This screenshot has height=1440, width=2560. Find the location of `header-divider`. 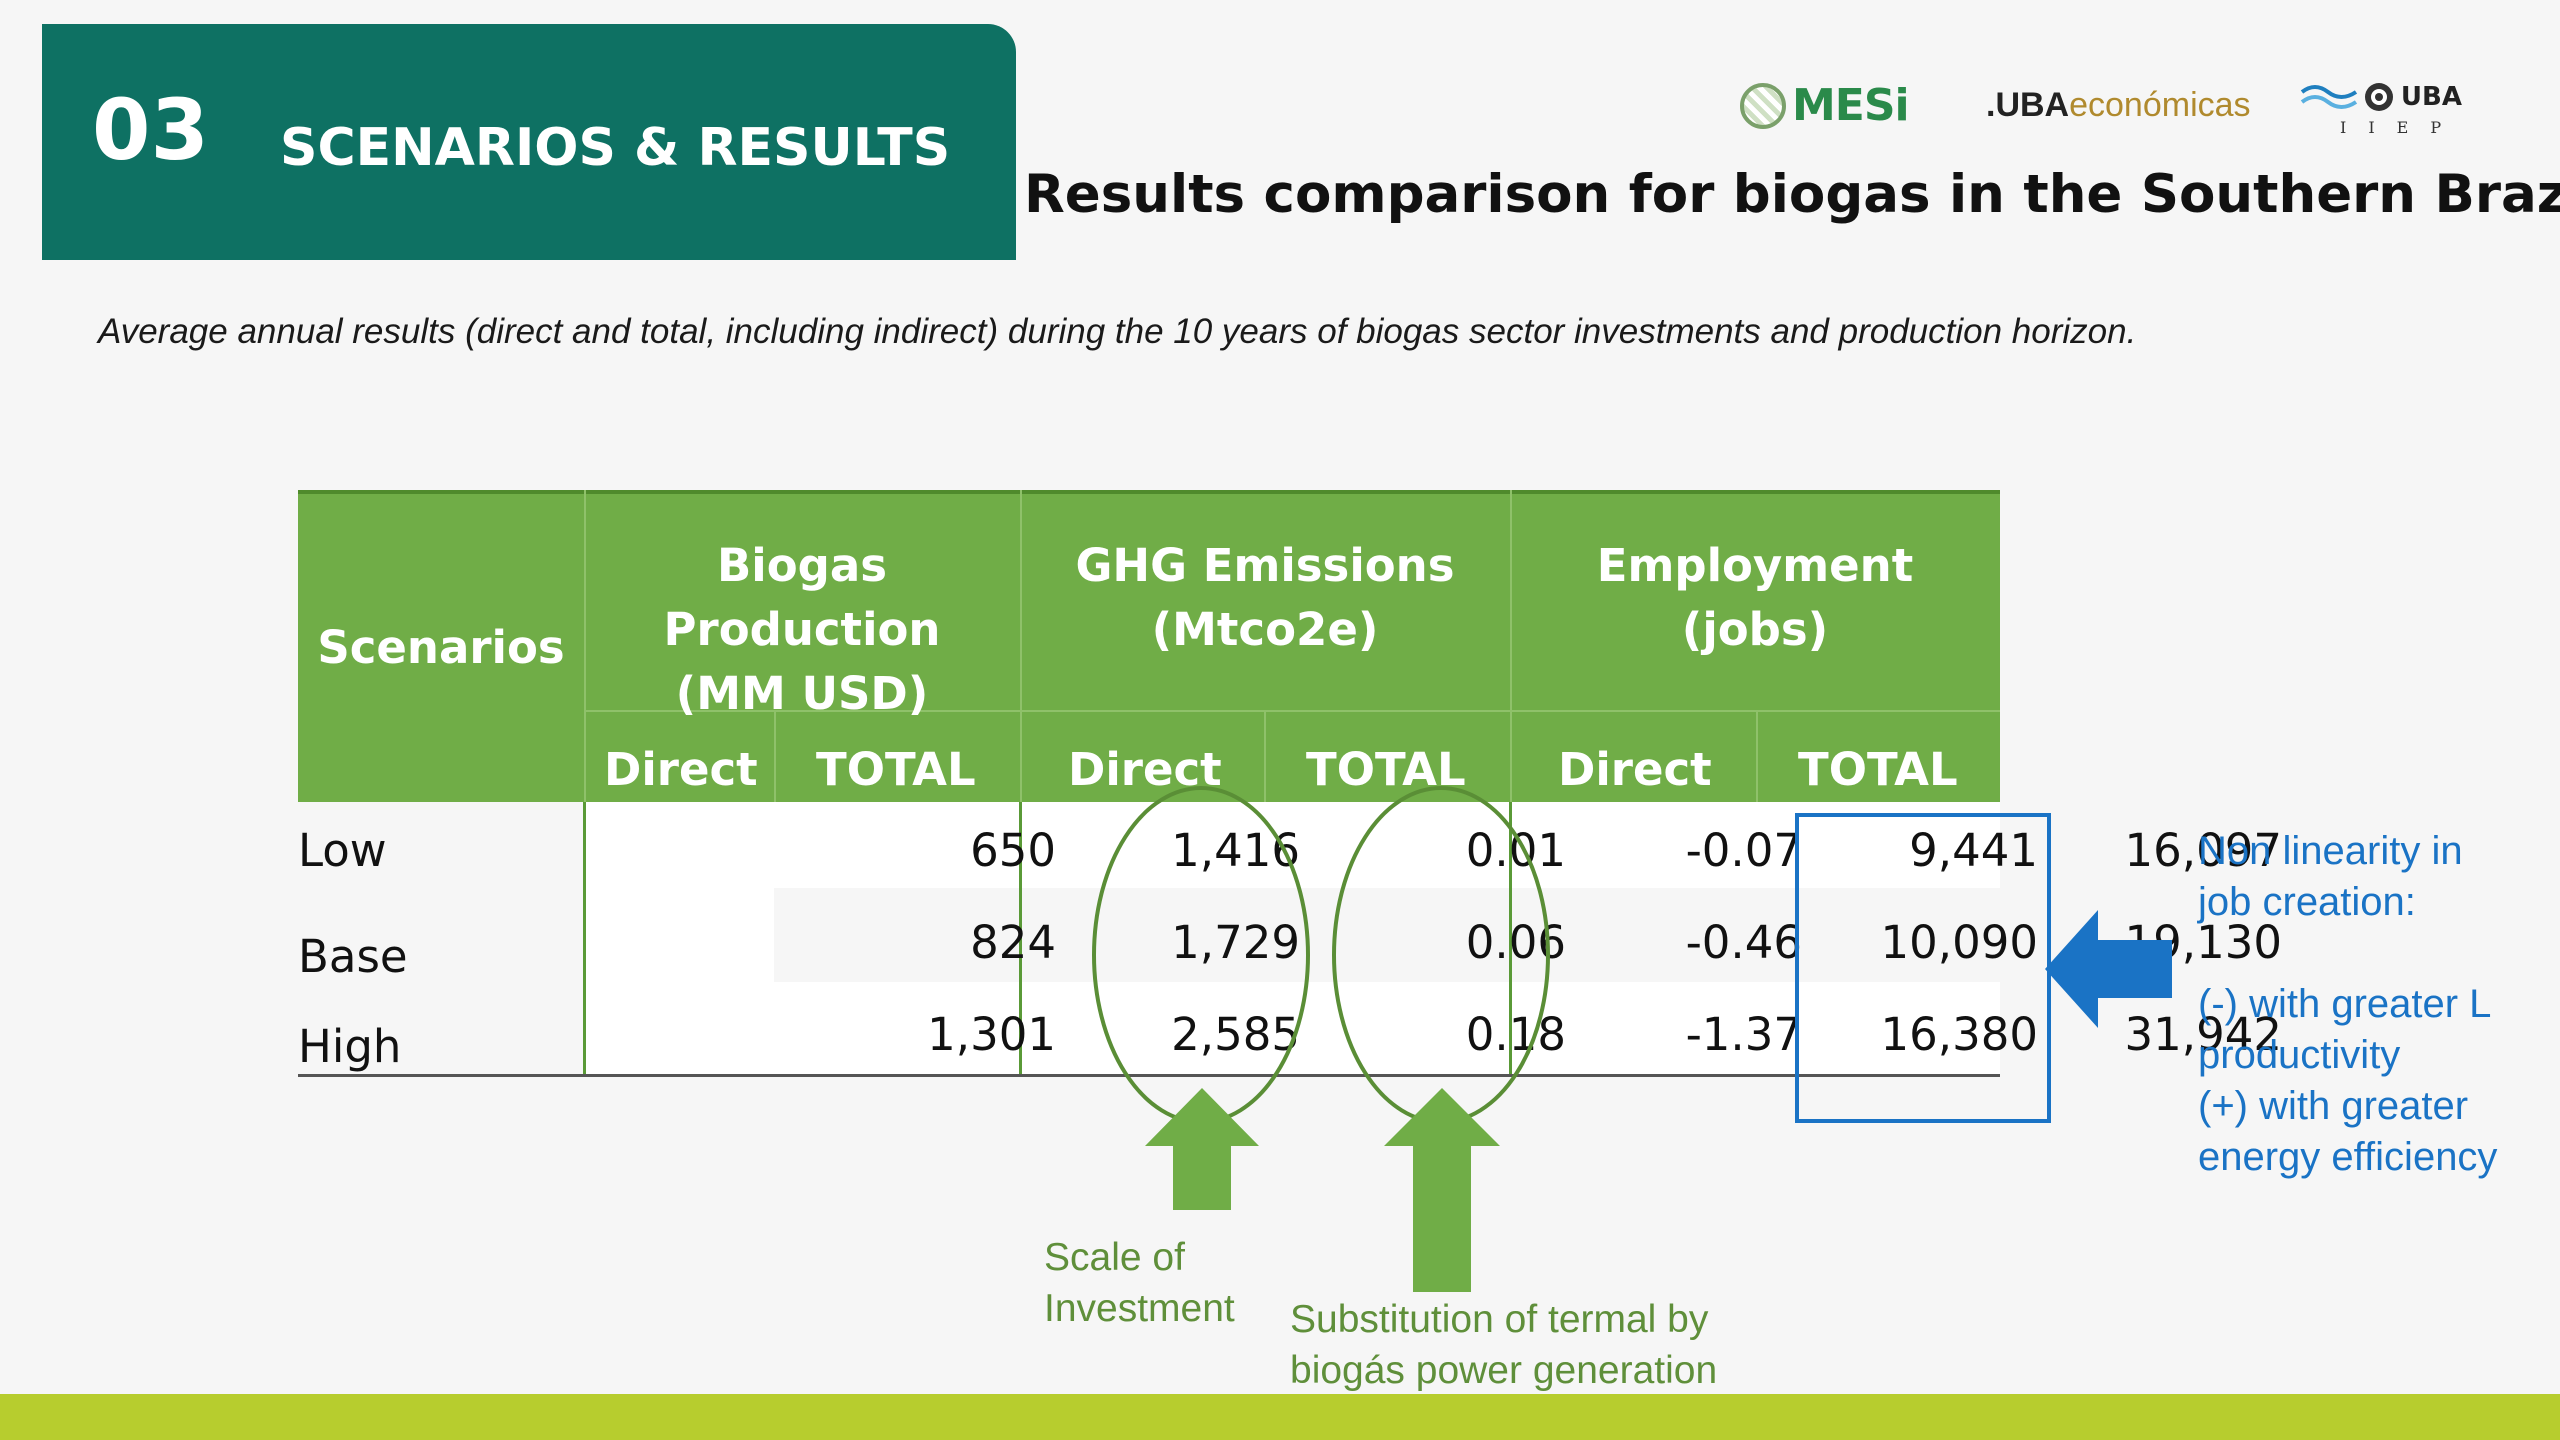

header-divider is located at coordinates (1292, 711).